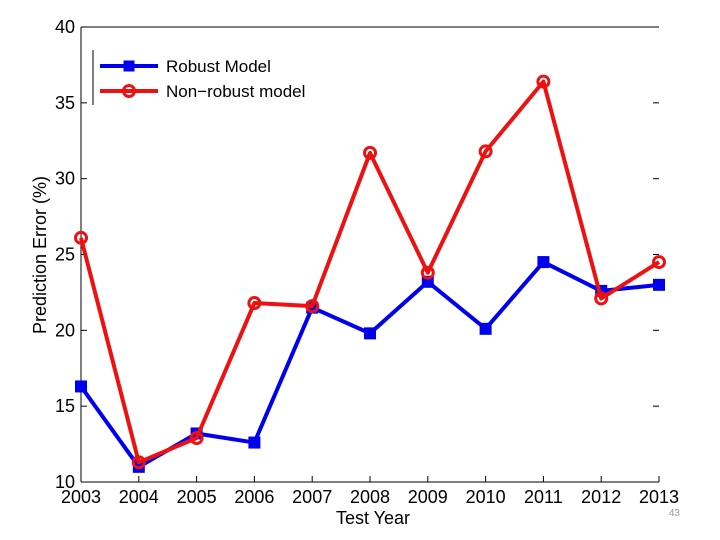 Image resolution: width=720 pixels, height=540 pixels. Describe the element at coordinates (129, 91) in the screenshot. I see `legend-marker-circle` at that location.